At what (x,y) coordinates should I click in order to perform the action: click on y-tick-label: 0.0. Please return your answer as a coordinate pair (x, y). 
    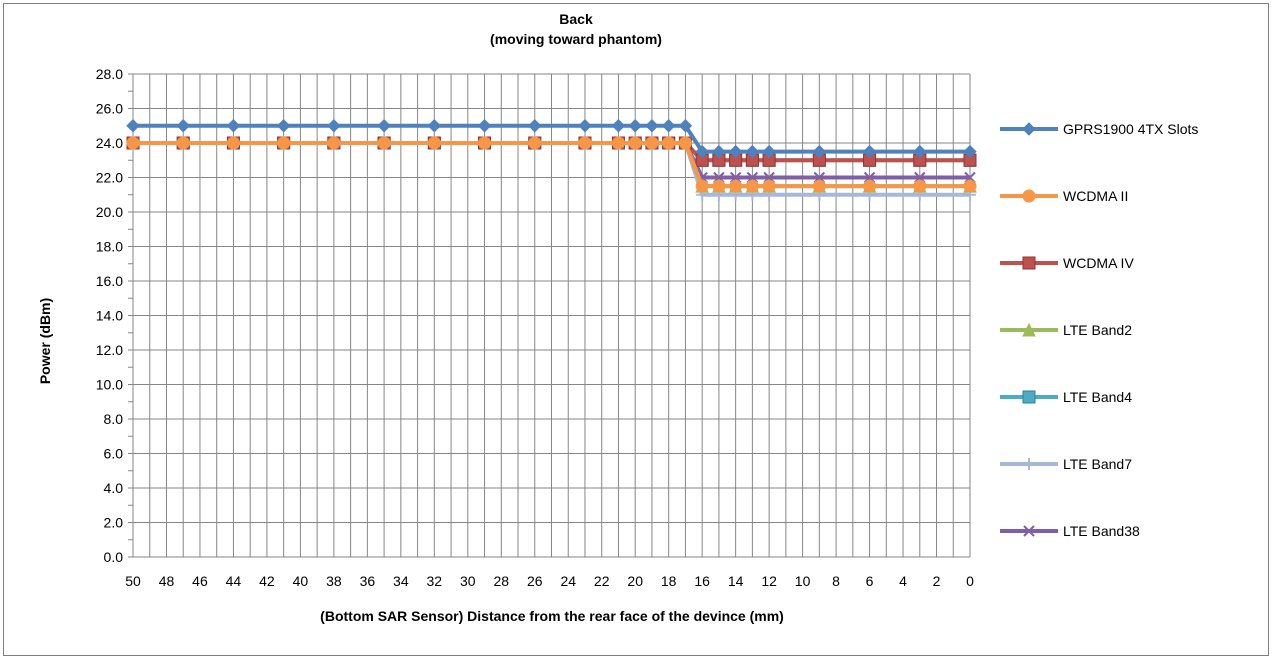
    Looking at the image, I should click on (114, 557).